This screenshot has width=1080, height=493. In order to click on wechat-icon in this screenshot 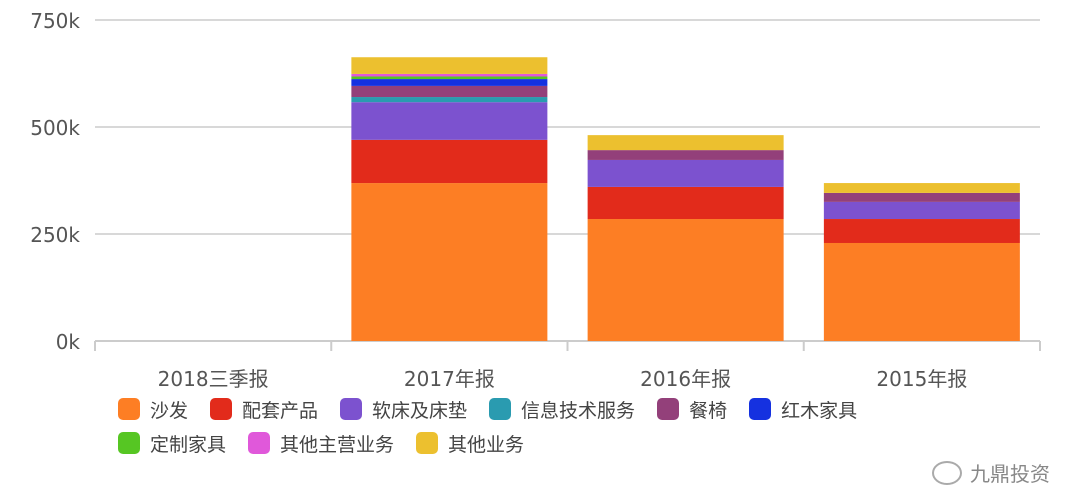, I will do `click(947, 472)`.